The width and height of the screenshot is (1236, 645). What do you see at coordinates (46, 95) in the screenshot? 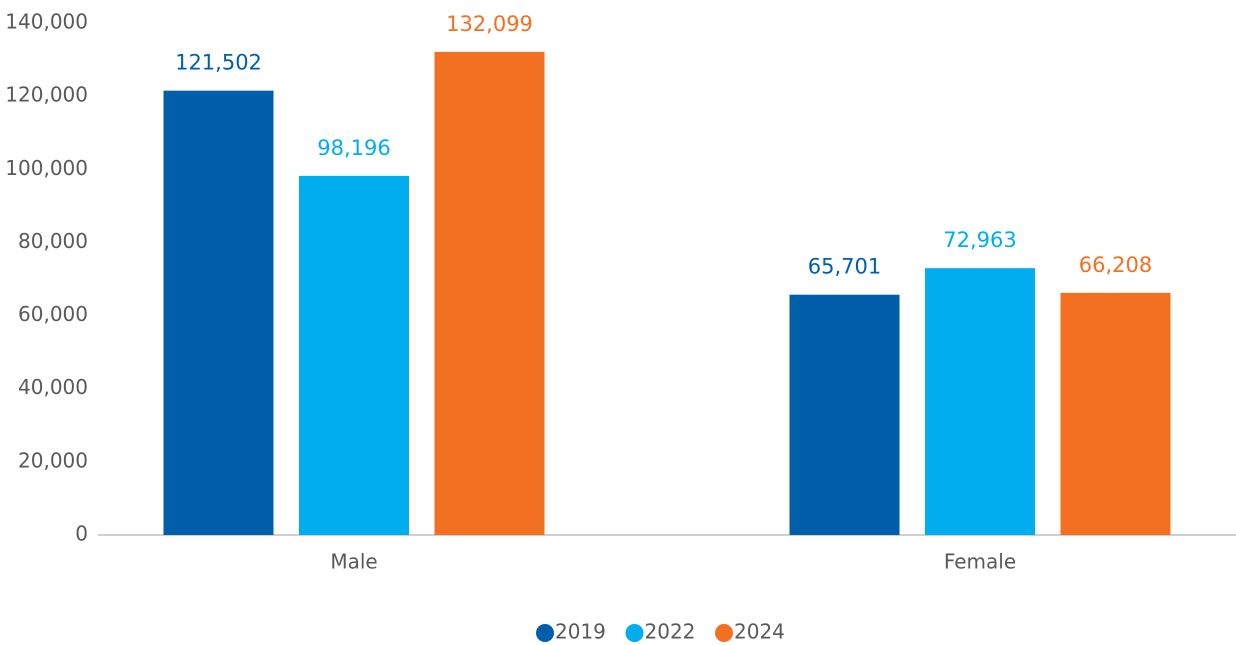
I see `y-tick-label: 120,000` at bounding box center [46, 95].